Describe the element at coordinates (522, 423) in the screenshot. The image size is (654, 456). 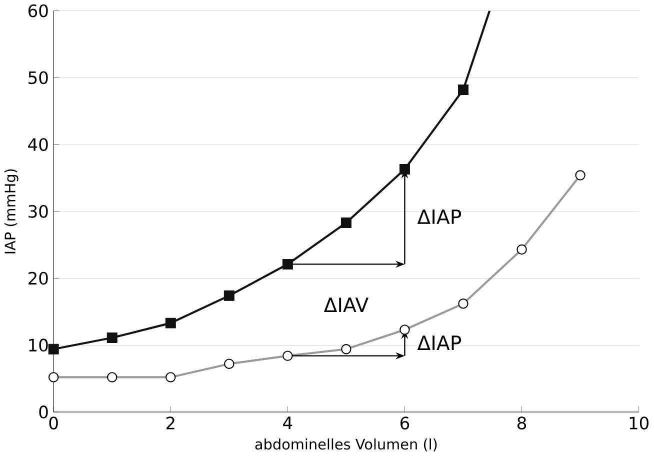
I see `x-tick-label: 8` at that location.